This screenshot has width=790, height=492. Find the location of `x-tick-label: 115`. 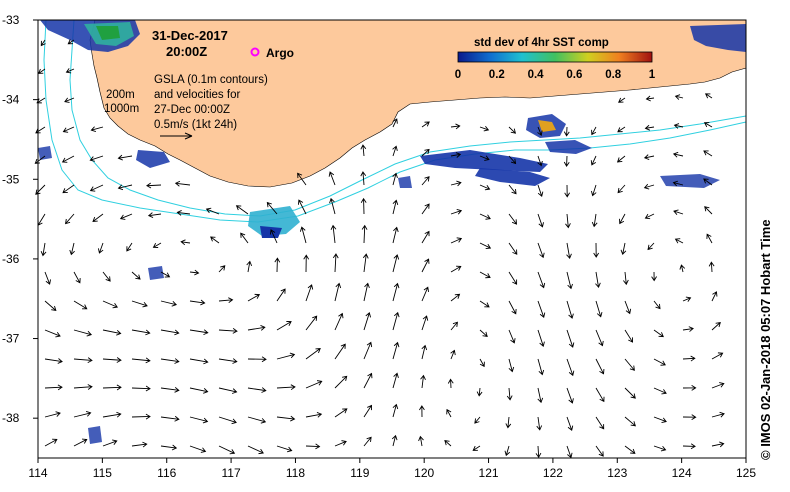

x-tick-label: 115 is located at coordinates (102, 473).